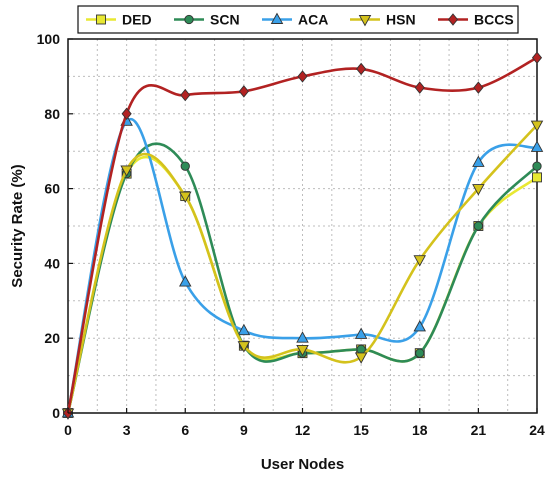 The image size is (550, 479). What do you see at coordinates (68, 430) in the screenshot?
I see `x-tick-label: 0` at bounding box center [68, 430].